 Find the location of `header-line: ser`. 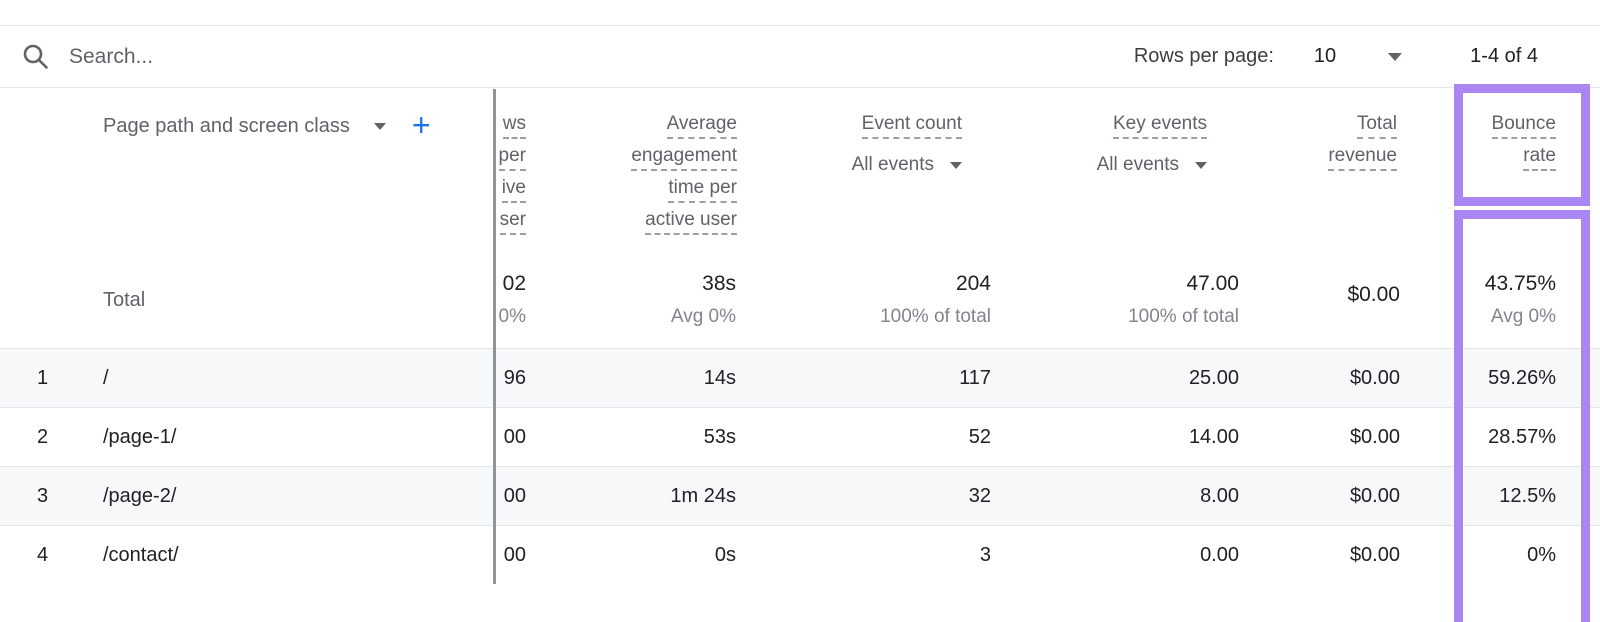

header-line: ser is located at coordinates (512, 222).